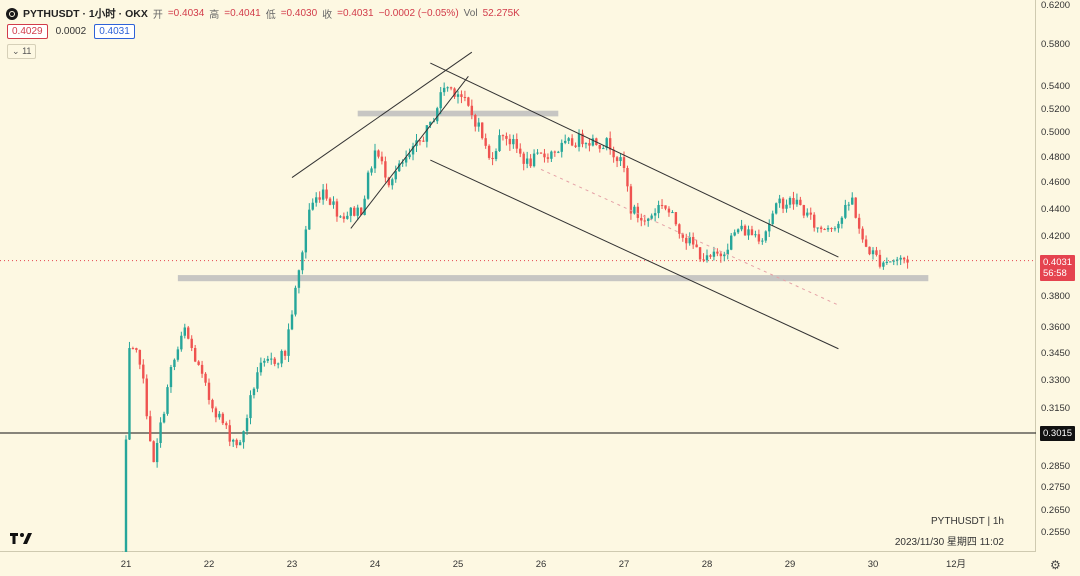  What do you see at coordinates (27, 31) in the screenshot?
I see `sell-button: 0.4029` at bounding box center [27, 31].